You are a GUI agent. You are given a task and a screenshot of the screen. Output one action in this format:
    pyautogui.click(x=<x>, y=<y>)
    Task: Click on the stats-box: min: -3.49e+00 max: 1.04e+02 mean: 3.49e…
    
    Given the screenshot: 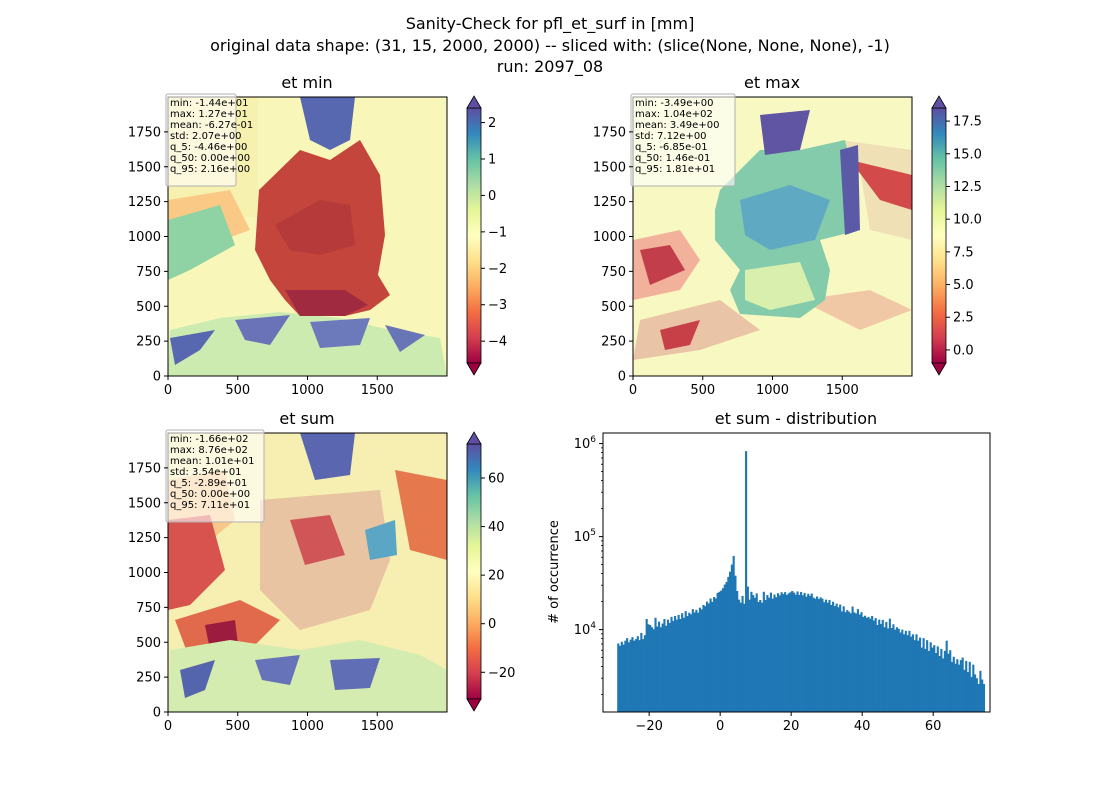 What is the action you would take?
    pyautogui.click(x=683, y=140)
    